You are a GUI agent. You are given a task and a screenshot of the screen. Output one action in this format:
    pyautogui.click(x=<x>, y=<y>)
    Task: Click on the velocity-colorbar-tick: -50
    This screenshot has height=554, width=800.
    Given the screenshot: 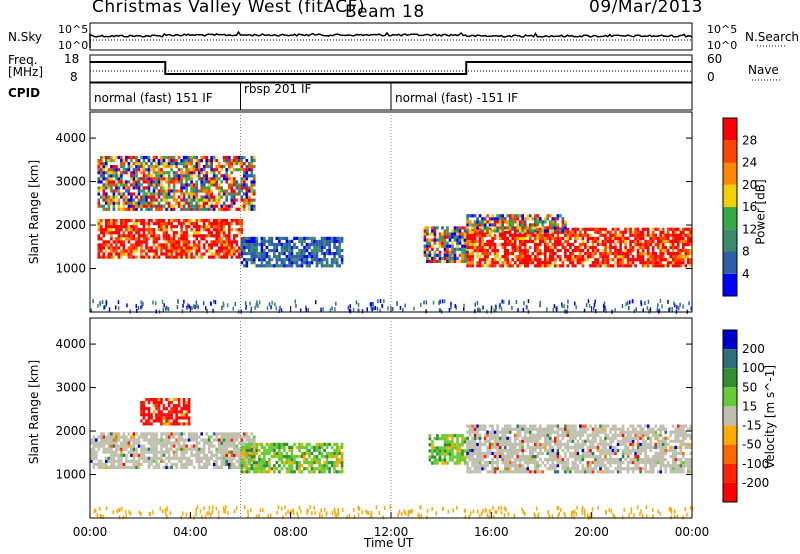 What is the action you would take?
    pyautogui.click(x=752, y=445)
    